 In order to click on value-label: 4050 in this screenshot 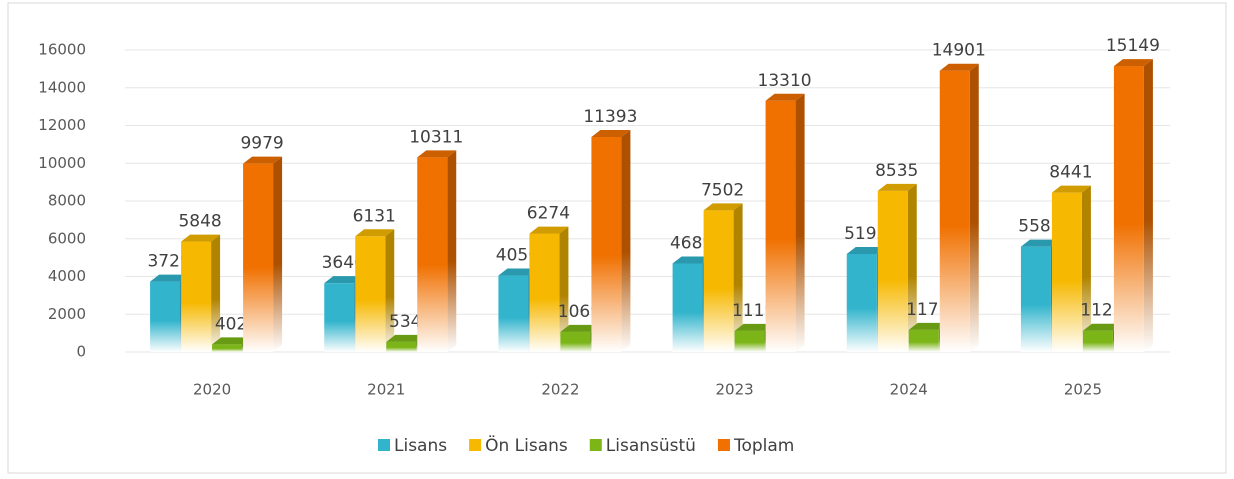, I will do `click(517, 256)`.